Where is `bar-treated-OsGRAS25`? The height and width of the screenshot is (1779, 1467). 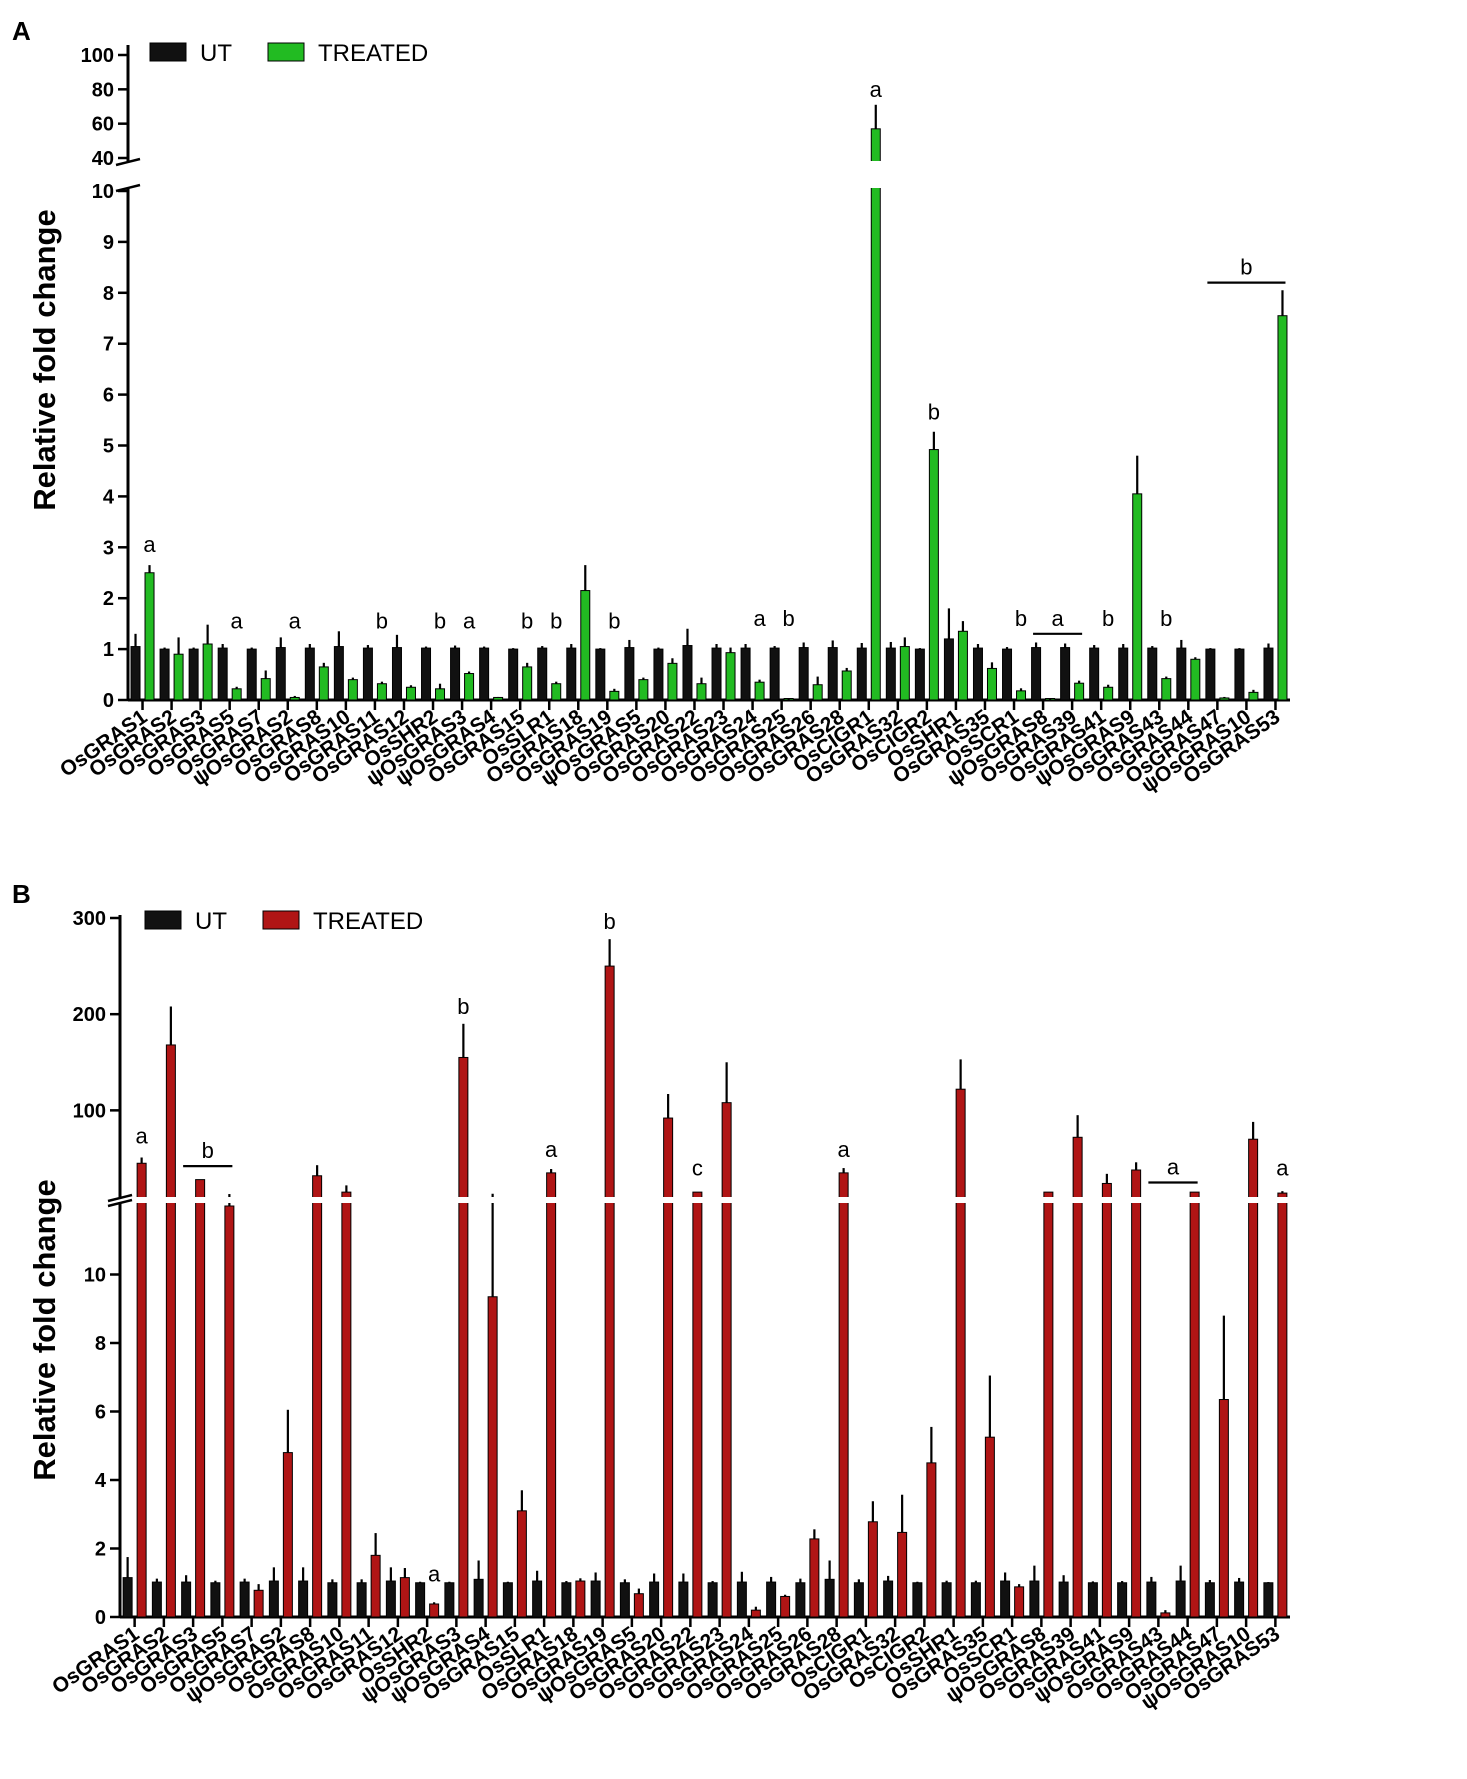
bar-treated-OsGRAS25 is located at coordinates (785, 1606).